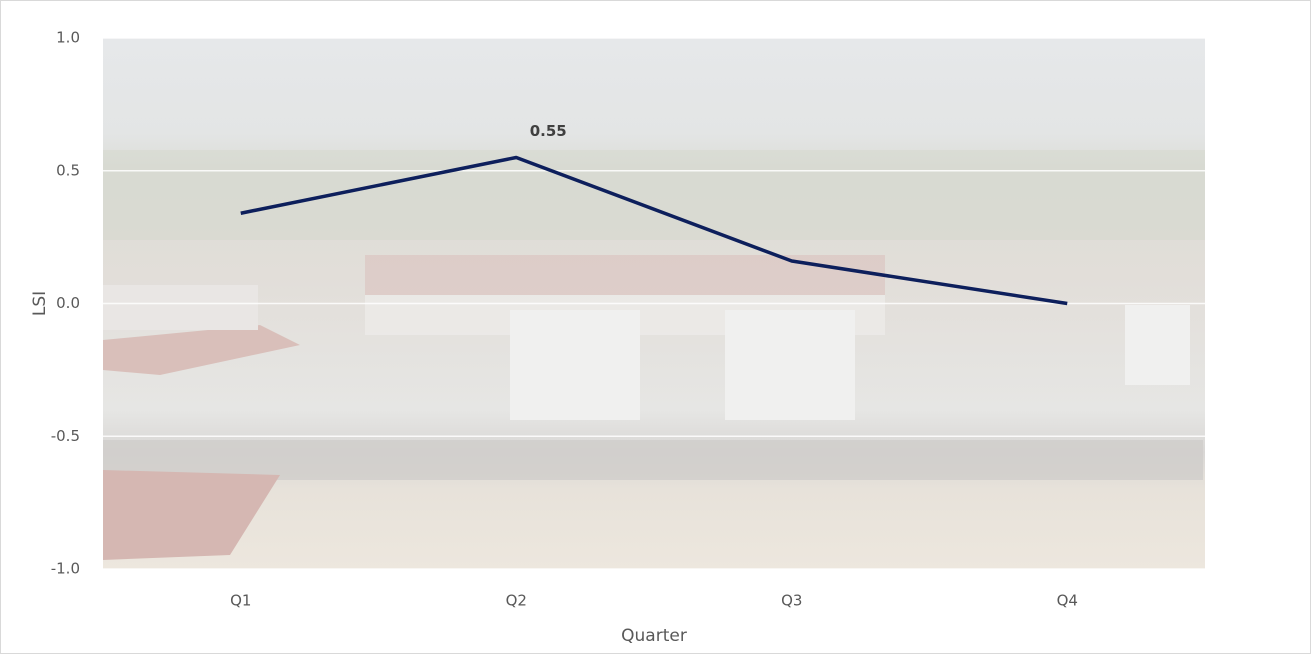 Image resolution: width=1311 pixels, height=654 pixels. Describe the element at coordinates (68, 38) in the screenshot. I see `y-tick-label: 1.0` at that location.